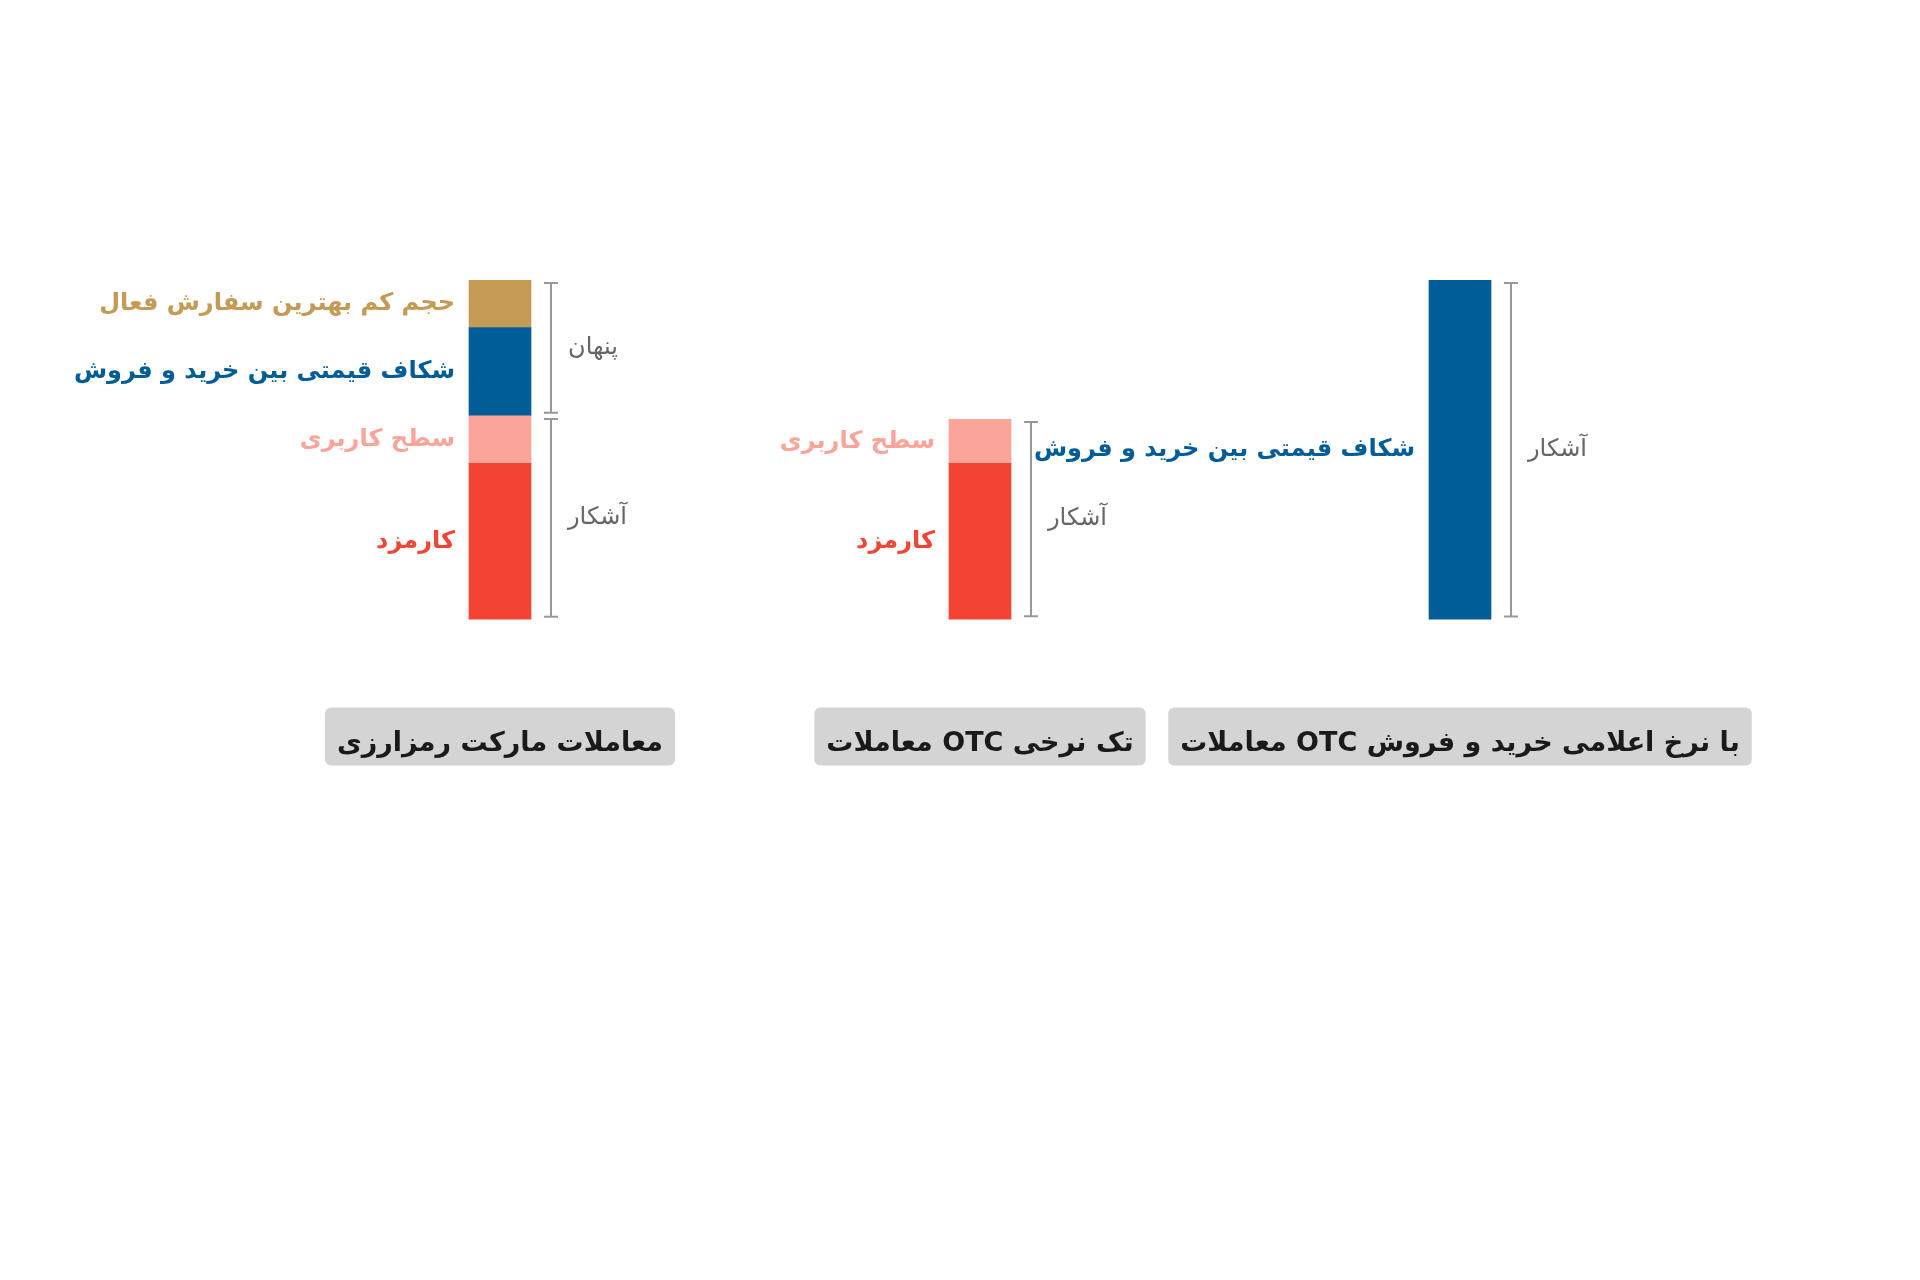 The width and height of the screenshot is (1920, 1280). Describe the element at coordinates (896, 539) in the screenshot. I see `series-label: کارمزد` at that location.